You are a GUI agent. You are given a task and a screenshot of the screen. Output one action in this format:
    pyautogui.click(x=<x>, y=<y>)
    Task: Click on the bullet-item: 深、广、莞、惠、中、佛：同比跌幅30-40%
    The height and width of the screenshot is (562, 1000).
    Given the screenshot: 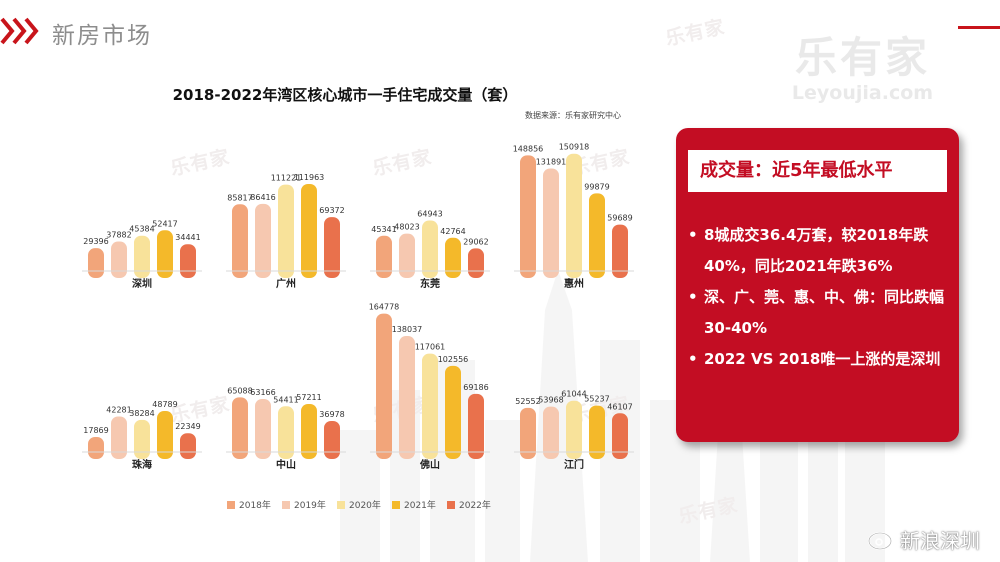 What is the action you would take?
    pyautogui.click(x=817, y=313)
    